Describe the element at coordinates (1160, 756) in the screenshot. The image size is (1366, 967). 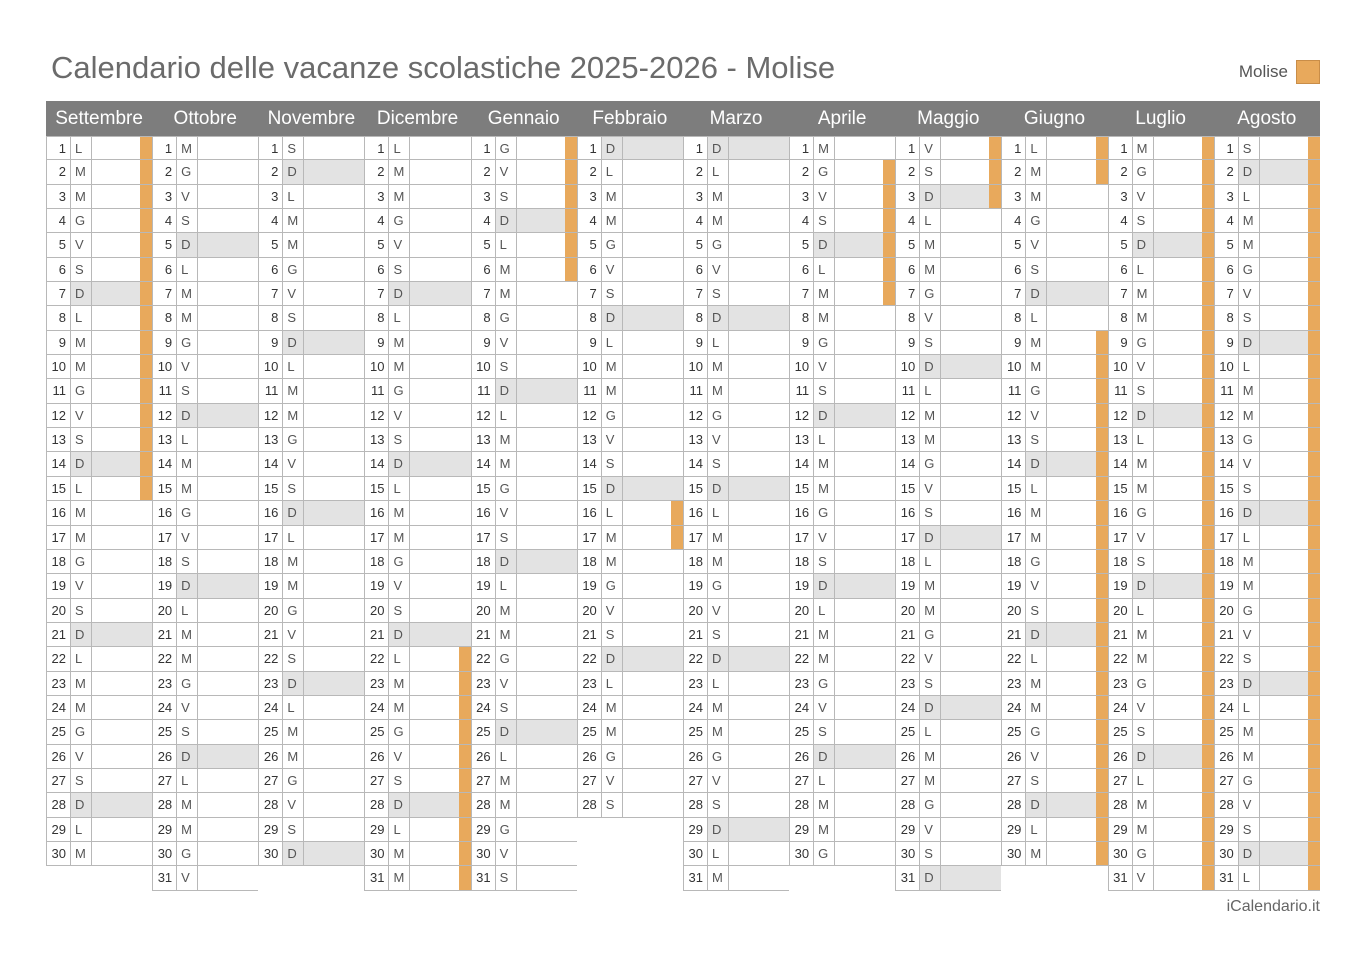
I see `day-cell: 26 D` at that location.